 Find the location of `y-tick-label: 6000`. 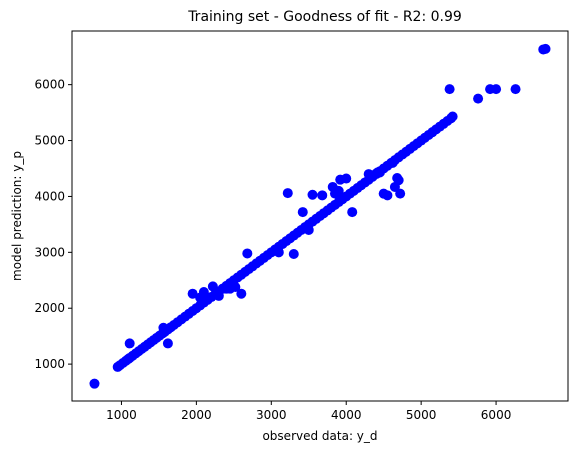

y-tick-label: 6000 is located at coordinates (49, 85).